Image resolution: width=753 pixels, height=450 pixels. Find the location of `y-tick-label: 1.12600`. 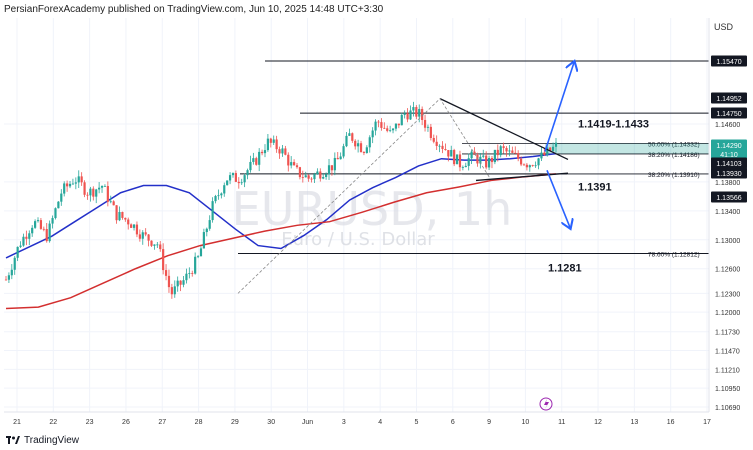

y-tick-label: 1.12600 is located at coordinates (727, 270).